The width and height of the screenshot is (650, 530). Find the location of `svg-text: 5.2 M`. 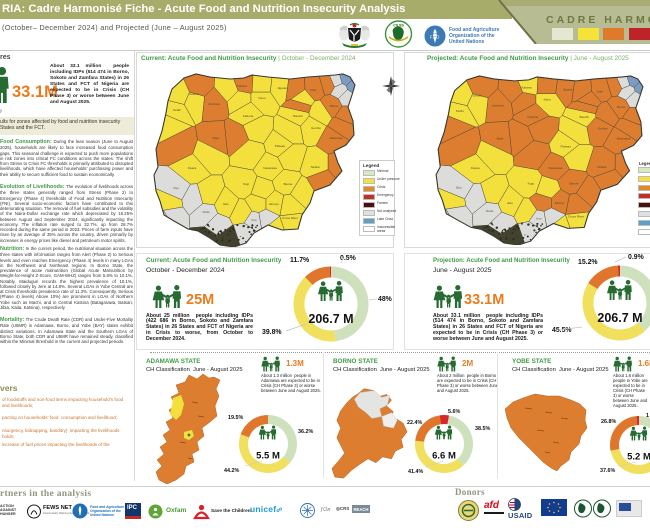

svg-text: 5.2 M is located at coordinates (638, 457).